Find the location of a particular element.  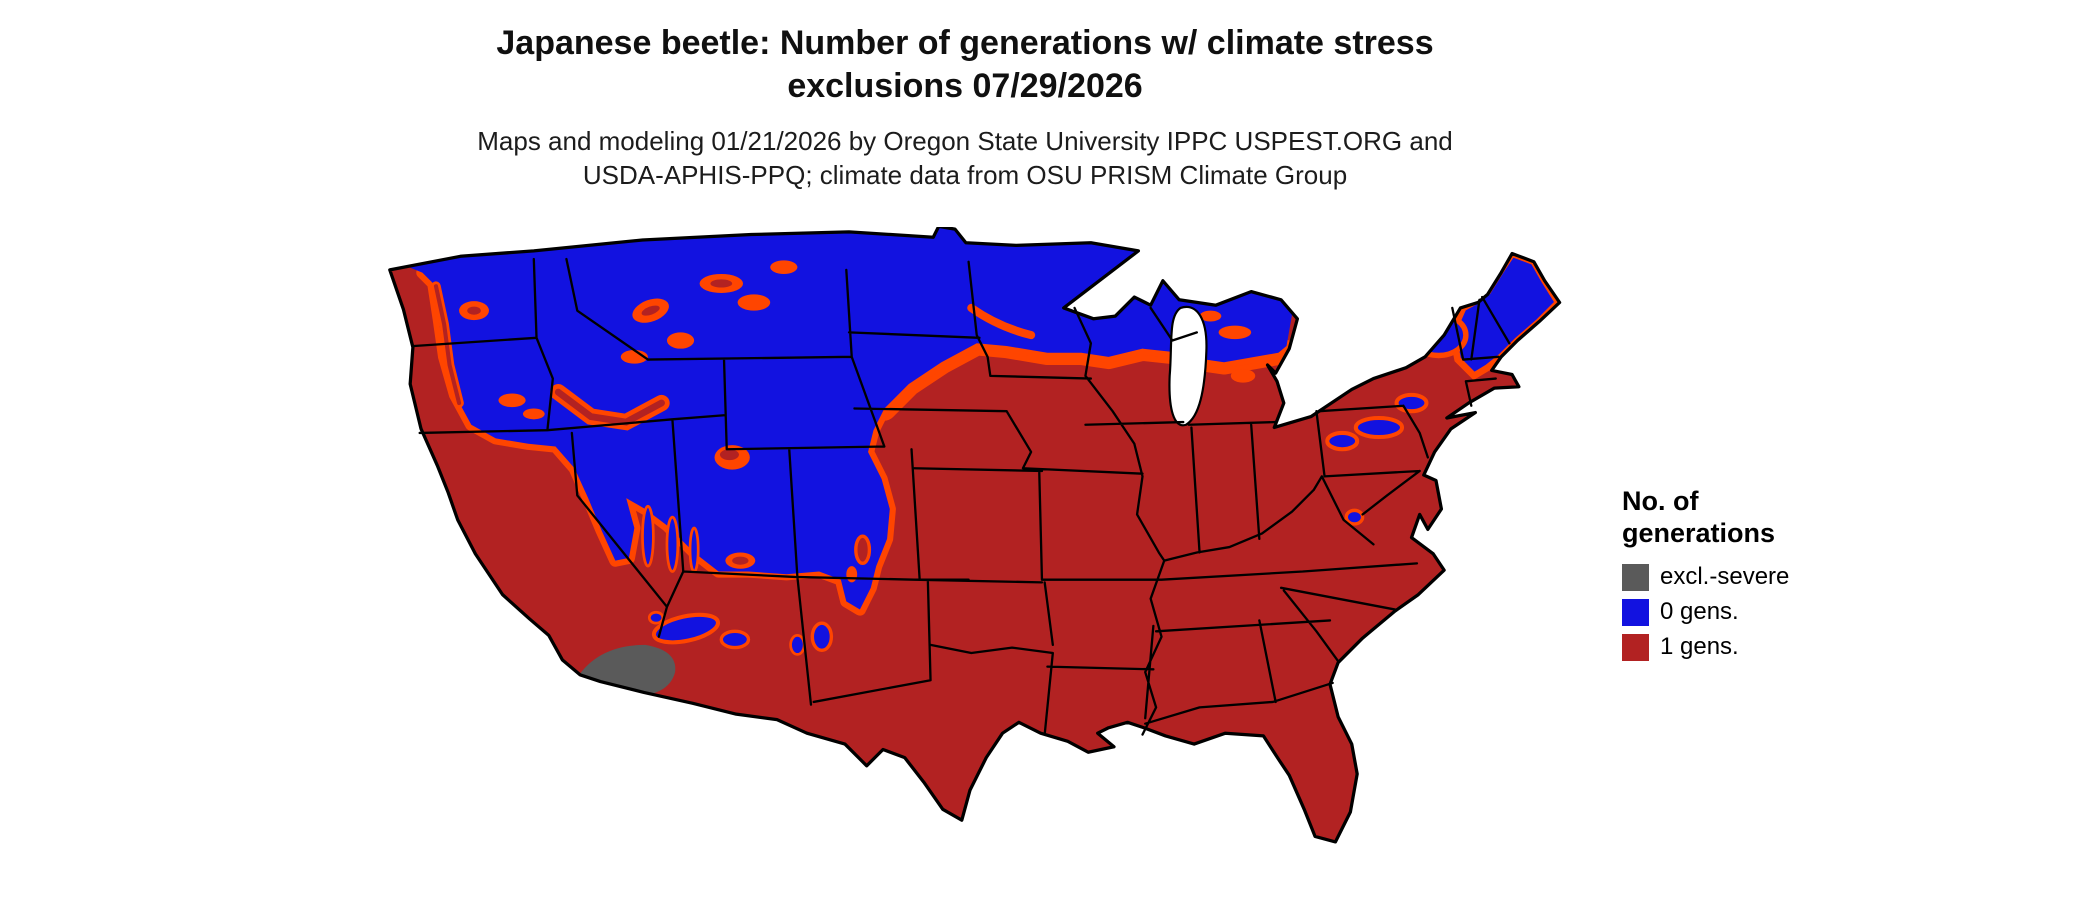

legend-label-exclusion: excl.-severe is located at coordinates (1725, 577).